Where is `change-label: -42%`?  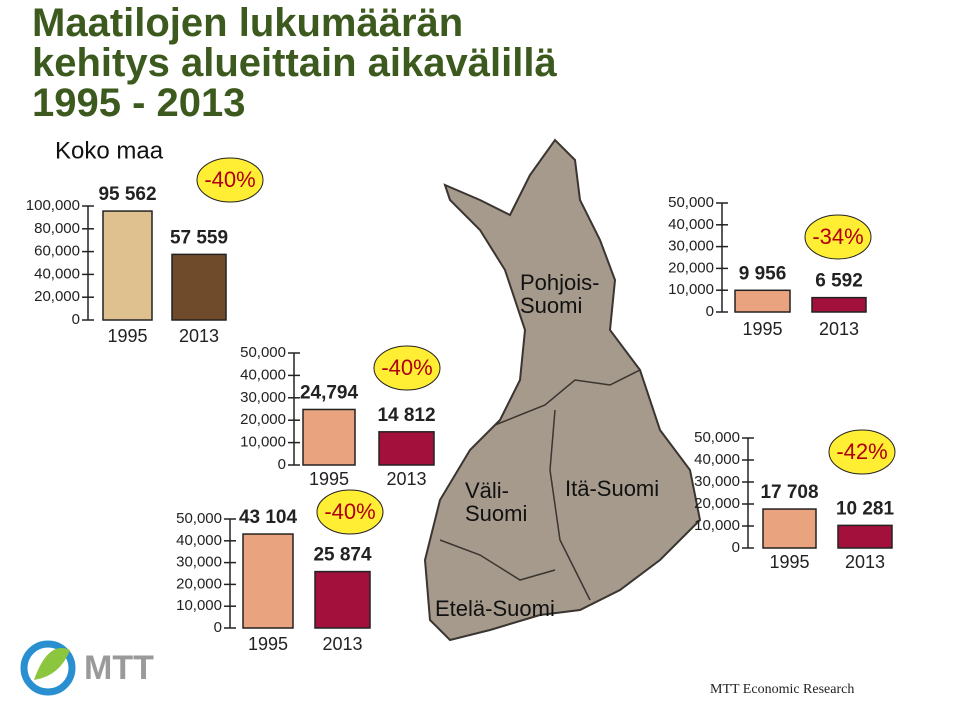 change-label: -42% is located at coordinates (861, 451).